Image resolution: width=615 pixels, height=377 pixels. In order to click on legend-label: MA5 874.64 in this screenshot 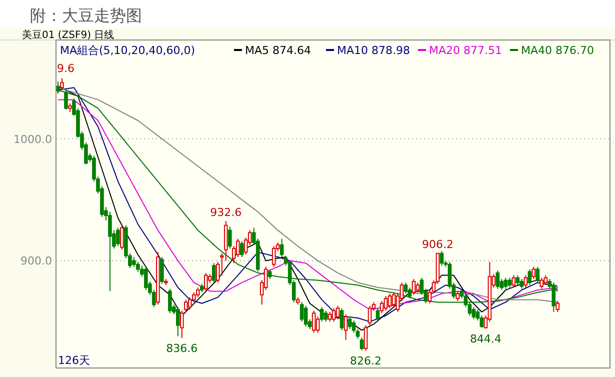, I will do `click(278, 50)`.